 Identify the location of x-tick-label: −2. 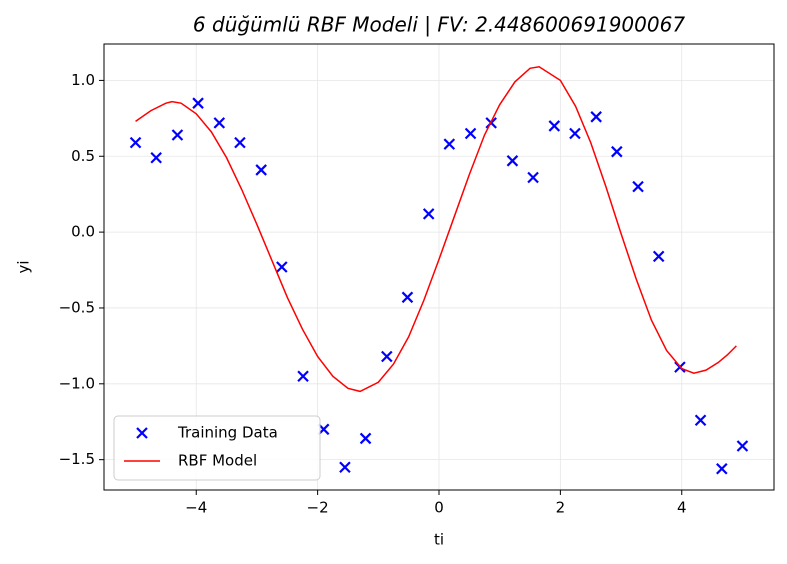
(318, 508).